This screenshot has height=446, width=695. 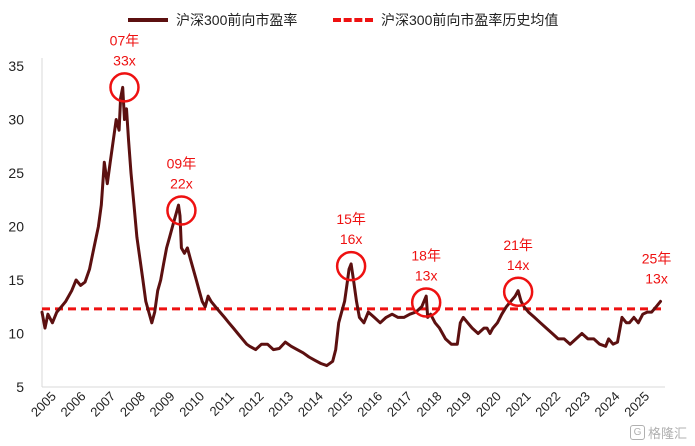 I want to click on x-tick-label: 2014, so click(x=310, y=404).